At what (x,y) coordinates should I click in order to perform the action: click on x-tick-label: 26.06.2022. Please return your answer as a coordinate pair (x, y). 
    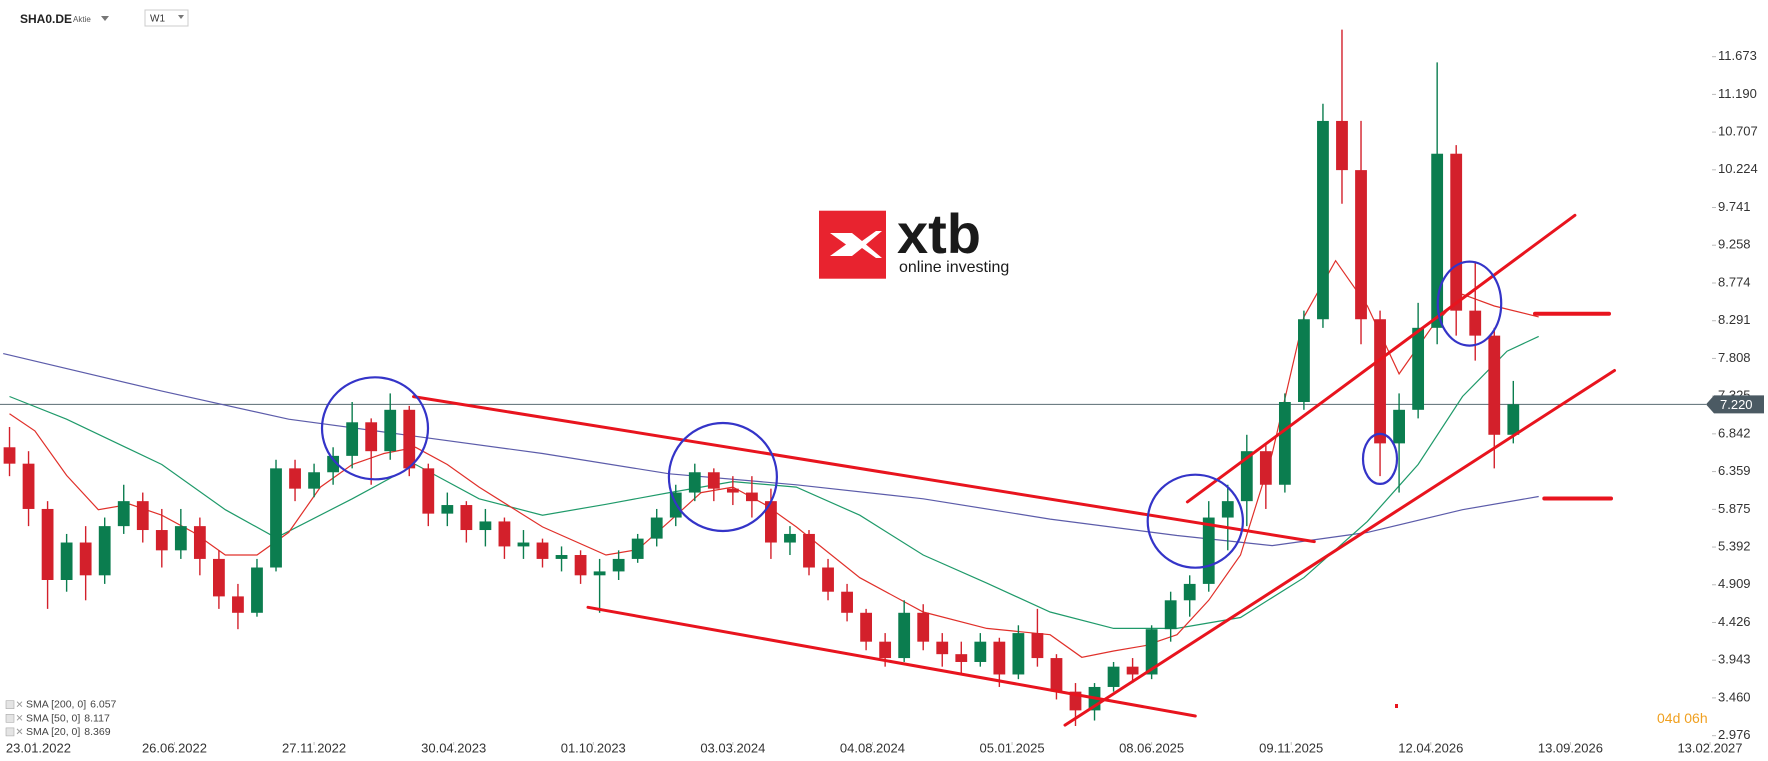
    Looking at the image, I should click on (174, 747).